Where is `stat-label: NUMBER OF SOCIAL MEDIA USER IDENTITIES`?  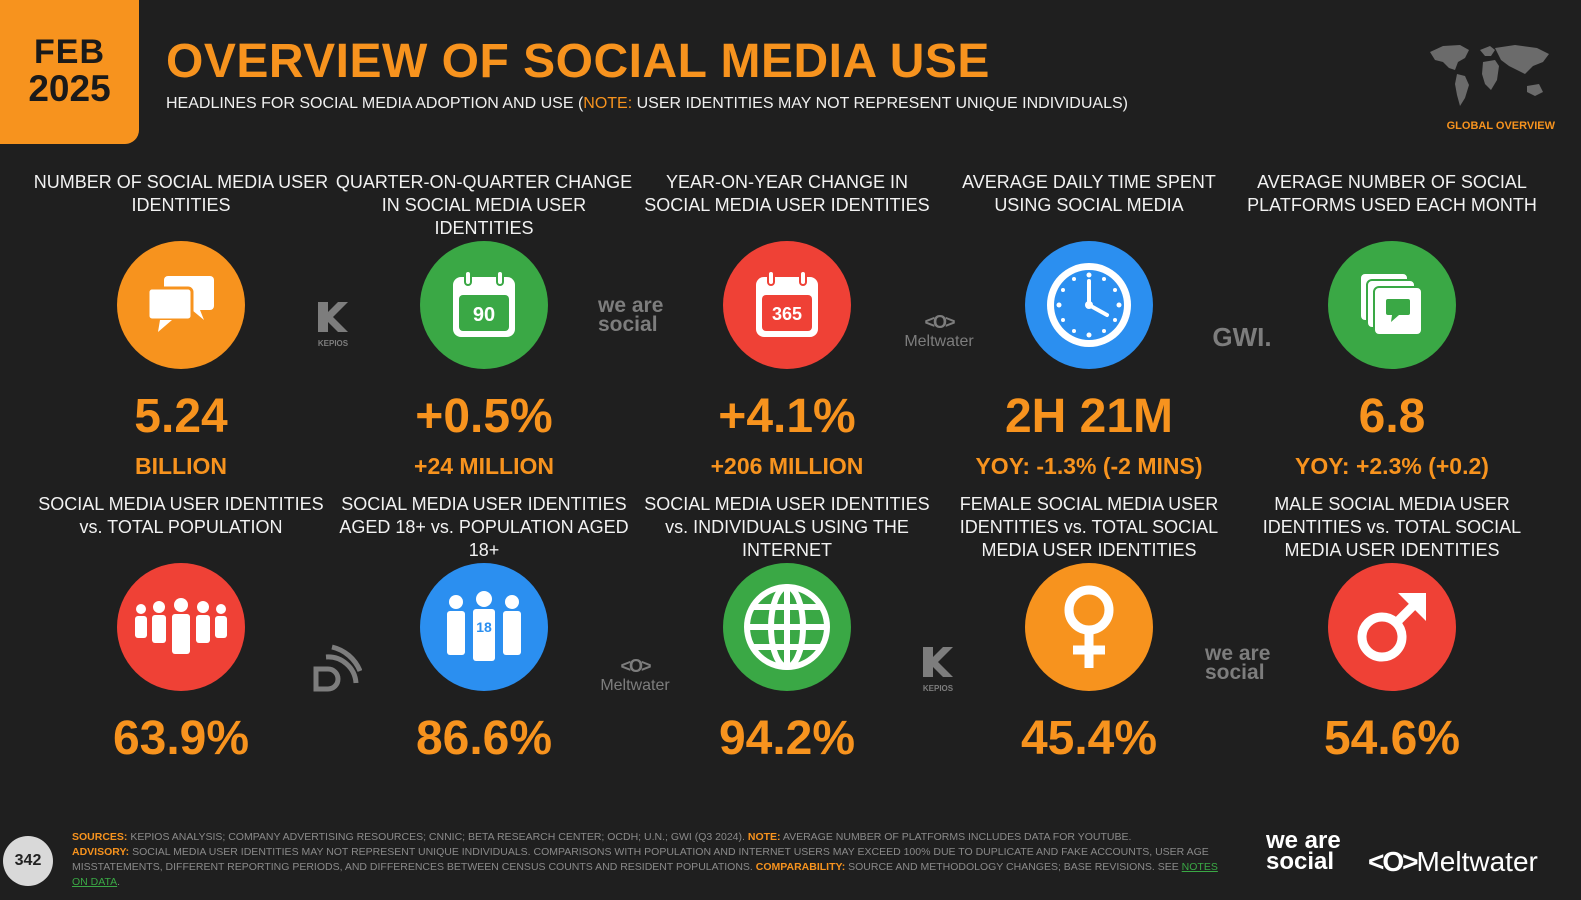 stat-label: NUMBER OF SOCIAL MEDIA USER IDENTITIES is located at coordinates (181, 193).